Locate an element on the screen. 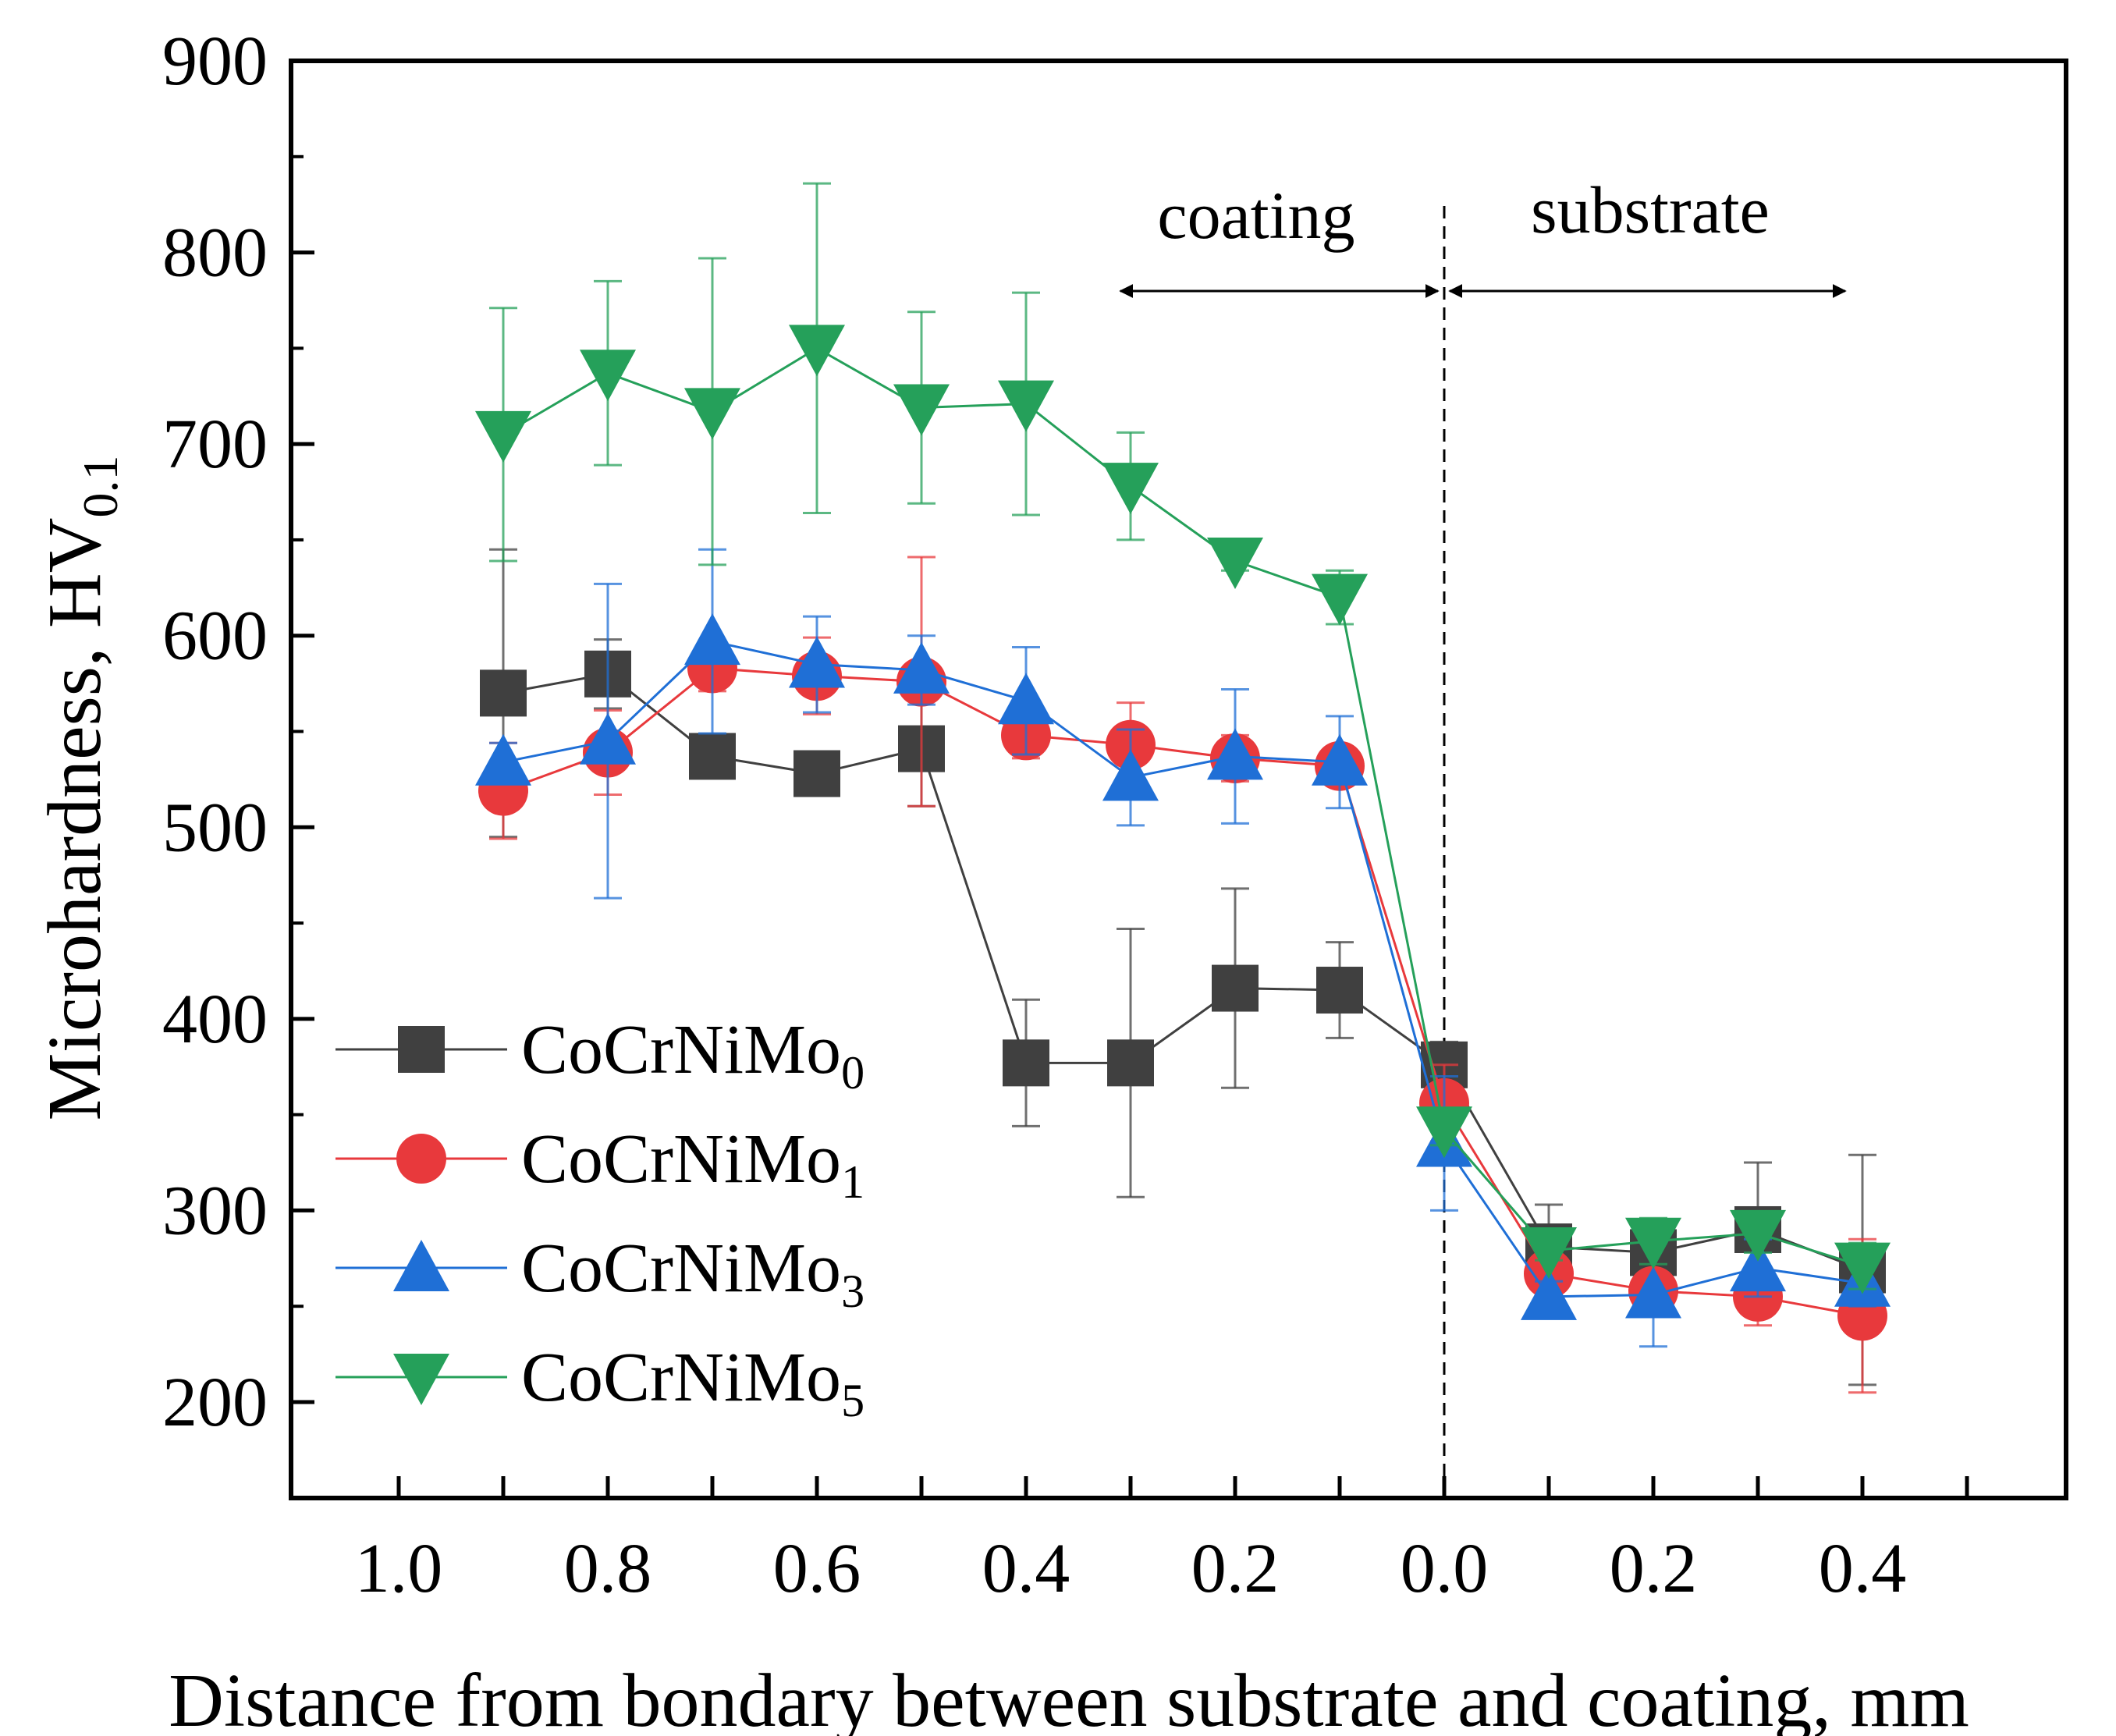 Image resolution: width=2116 pixels, height=1736 pixels. y-tick-label: 800 is located at coordinates (215, 253).